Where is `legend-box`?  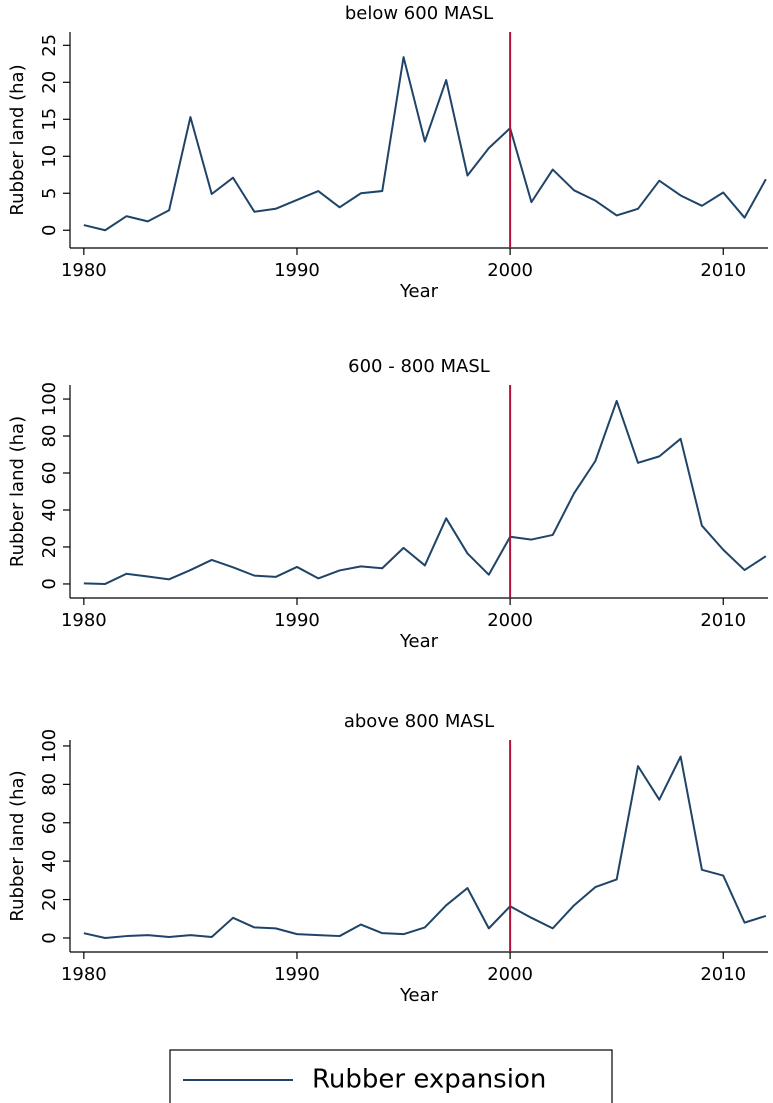 legend-box is located at coordinates (391, 1076).